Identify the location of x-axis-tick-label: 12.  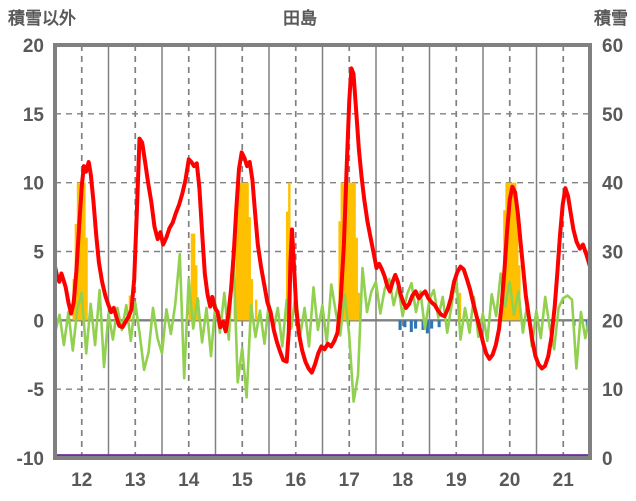
(81, 480).